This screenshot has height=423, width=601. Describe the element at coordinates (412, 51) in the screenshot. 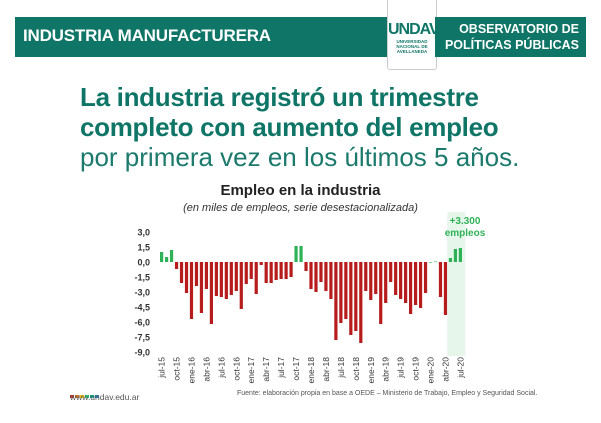

I see `logo-text: AVELLANEDA` at that location.